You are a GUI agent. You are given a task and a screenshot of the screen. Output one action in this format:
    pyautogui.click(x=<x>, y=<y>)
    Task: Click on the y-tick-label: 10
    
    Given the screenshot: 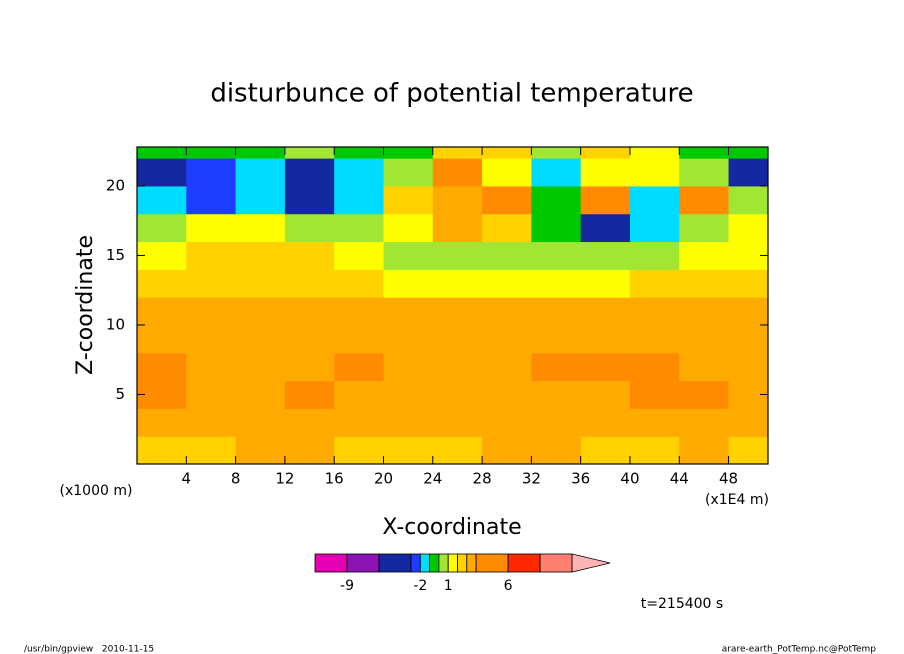 What is the action you would take?
    pyautogui.click(x=115, y=324)
    